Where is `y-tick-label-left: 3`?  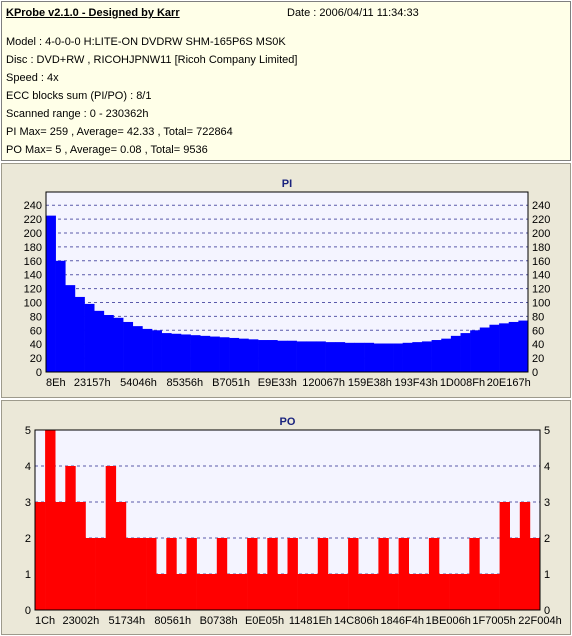 y-tick-label-left: 3 is located at coordinates (28, 503).